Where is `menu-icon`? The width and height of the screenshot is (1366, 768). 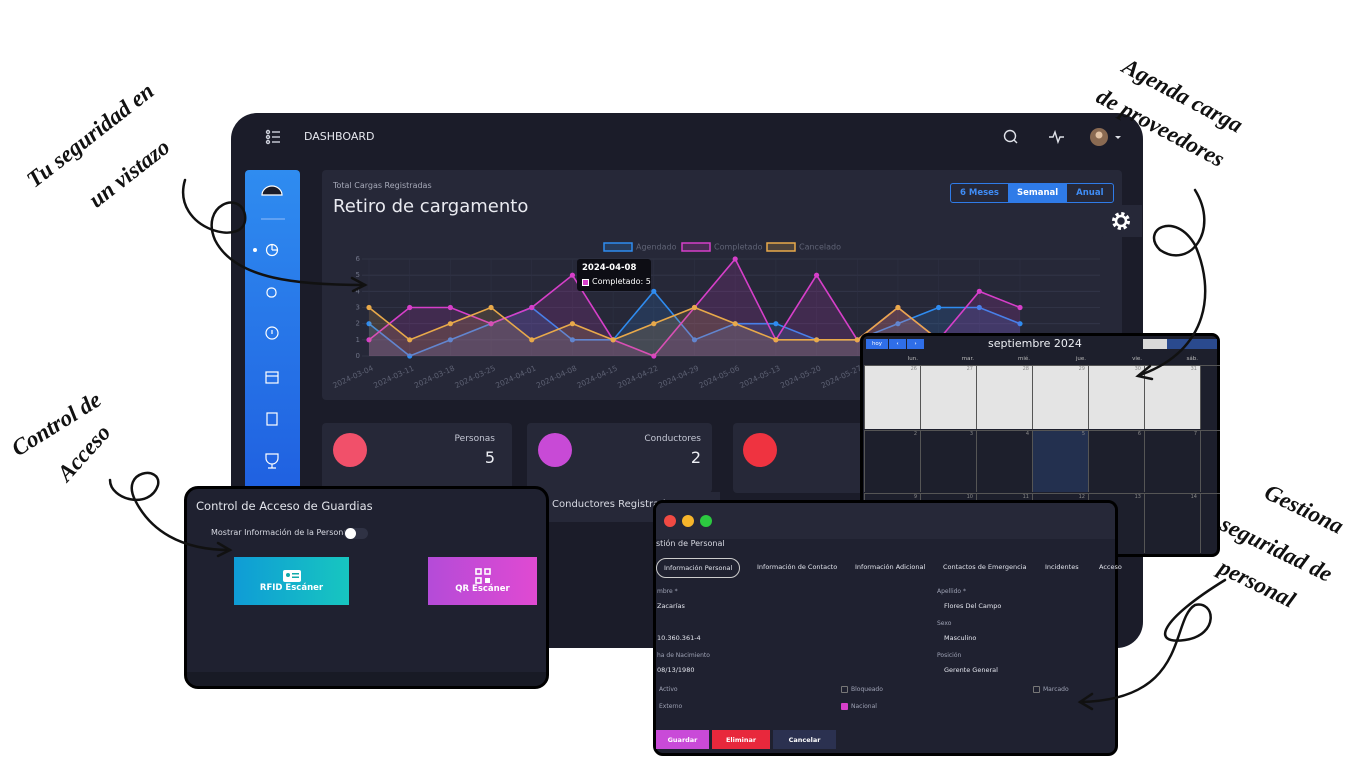
menu-icon is located at coordinates (273, 137).